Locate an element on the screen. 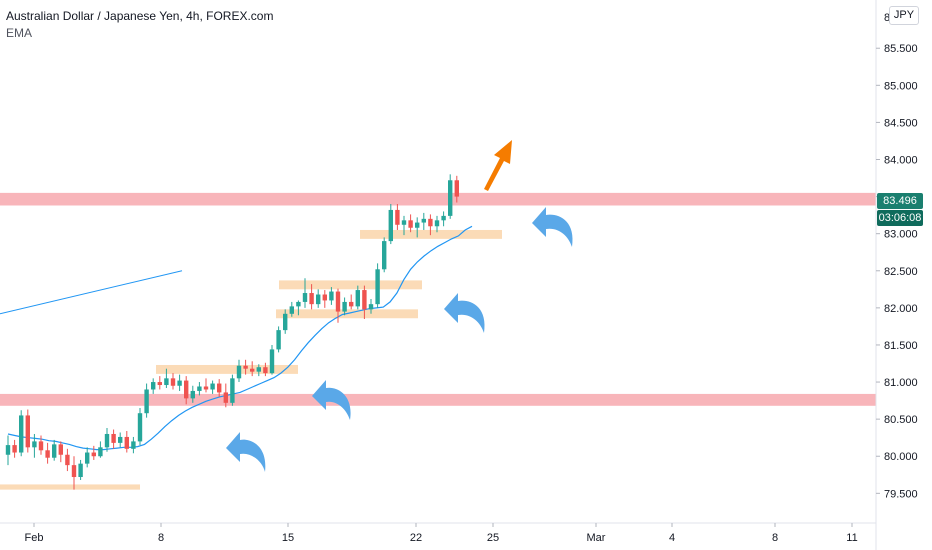  time-axis: Feb 8 15 22 25 Mar 4 8 11 is located at coordinates (441, 533).